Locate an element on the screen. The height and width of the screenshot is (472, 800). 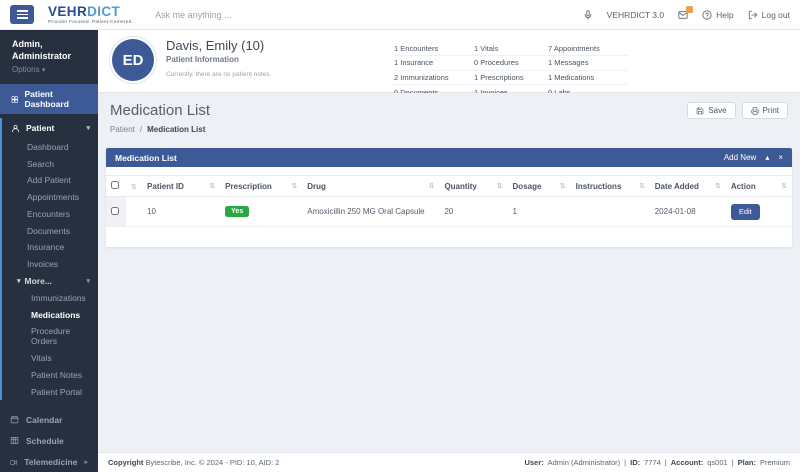
patient-name: Davis, Emily (10) is located at coordinates (215, 45).